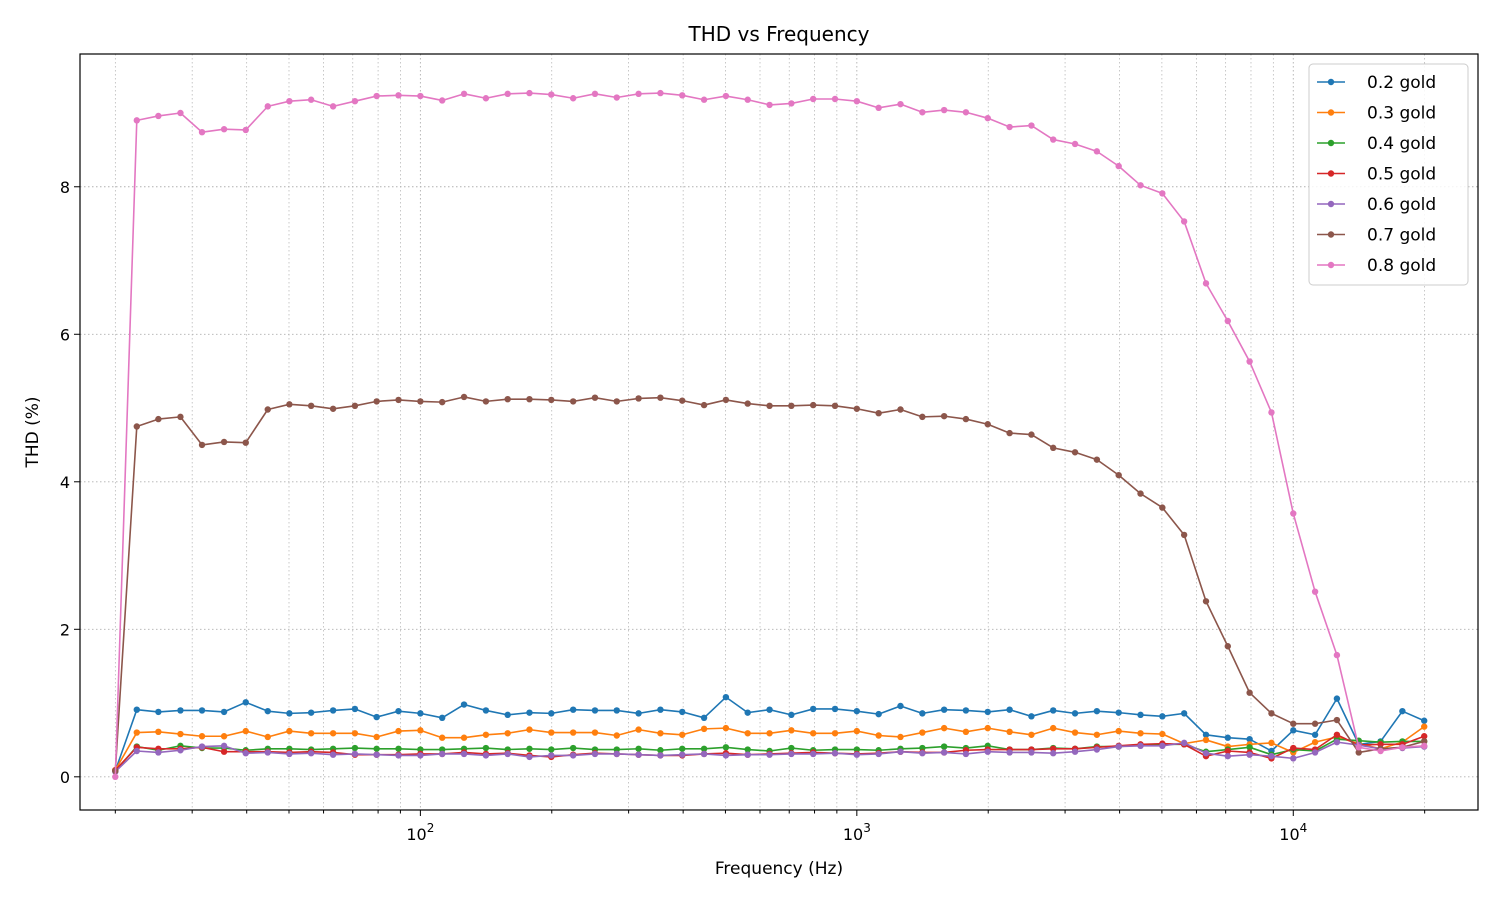  What do you see at coordinates (1401, 144) in the screenshot?
I see `legend-label: 0.4 gold` at bounding box center [1401, 144].